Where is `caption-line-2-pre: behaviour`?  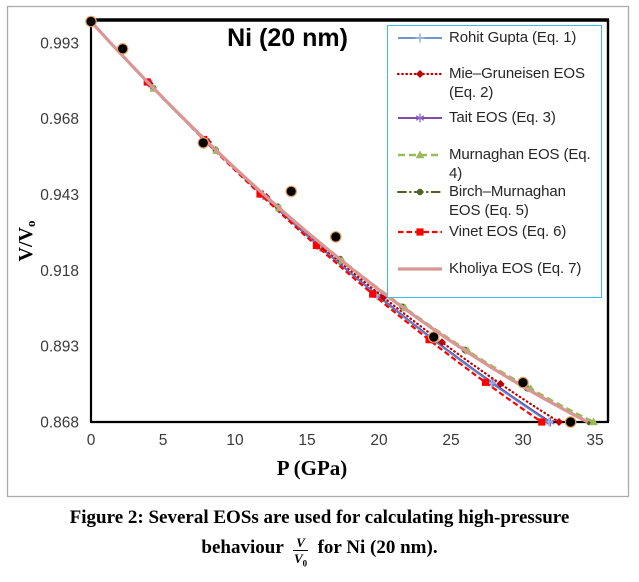
caption-line-2-pre: behaviour is located at coordinates (242, 547).